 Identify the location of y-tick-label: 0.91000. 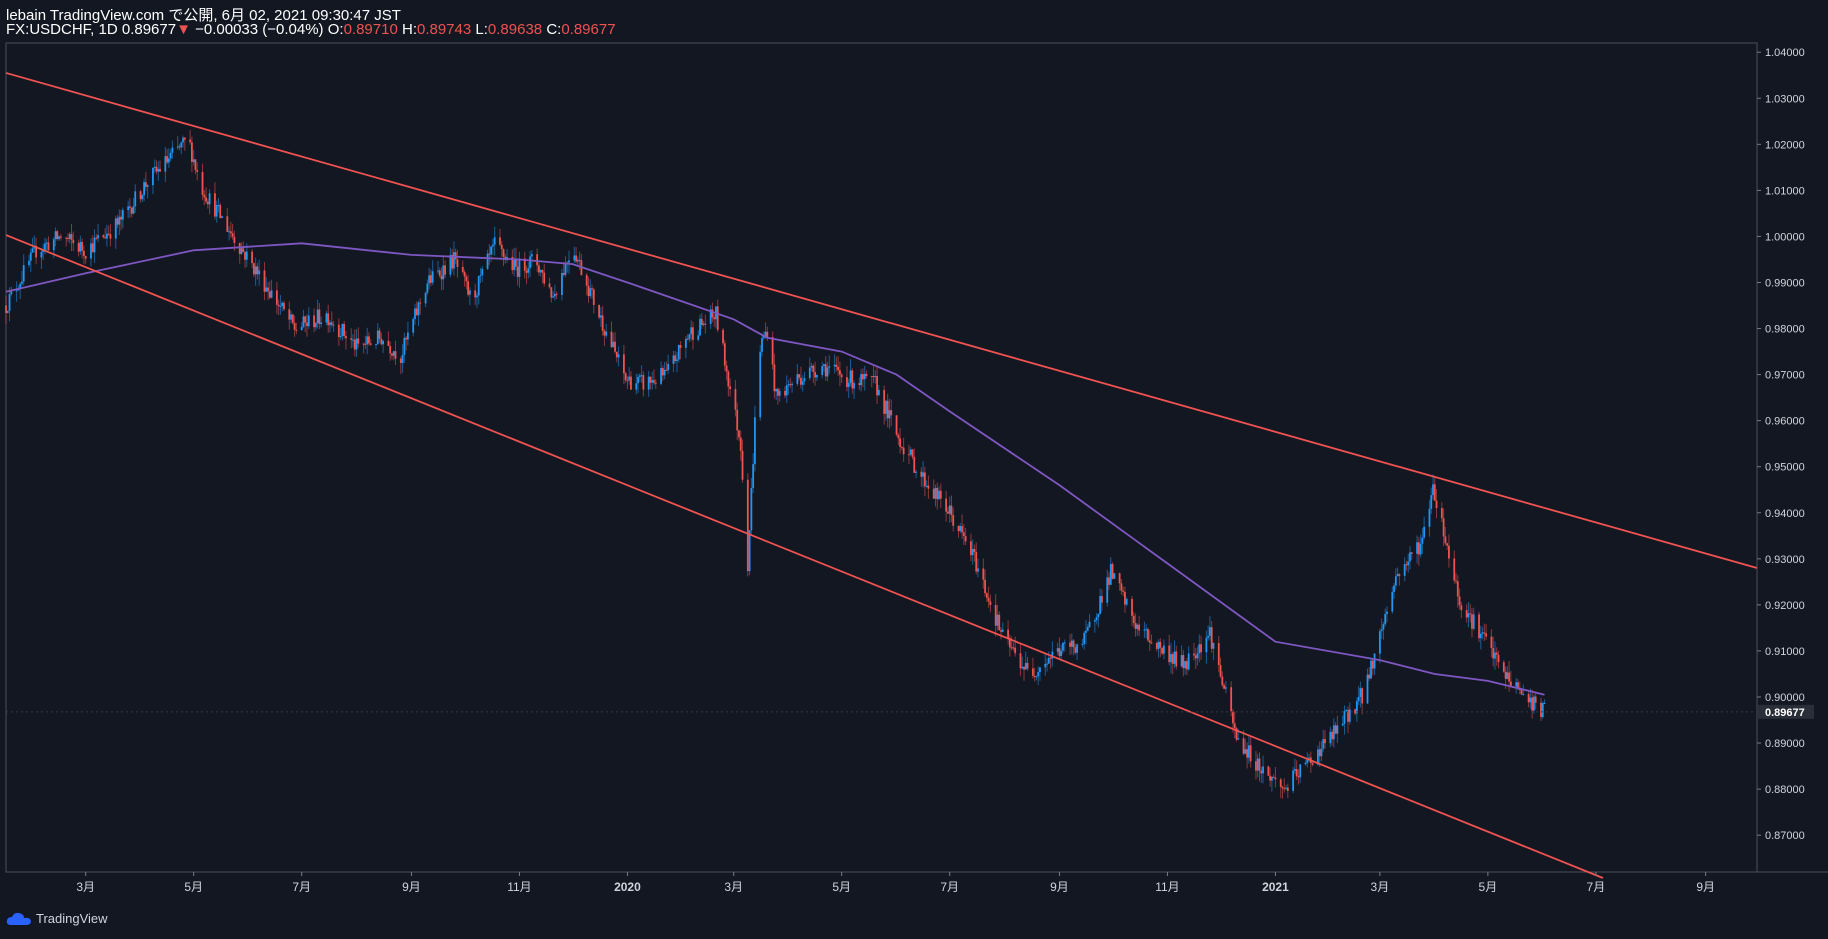
(1785, 652).